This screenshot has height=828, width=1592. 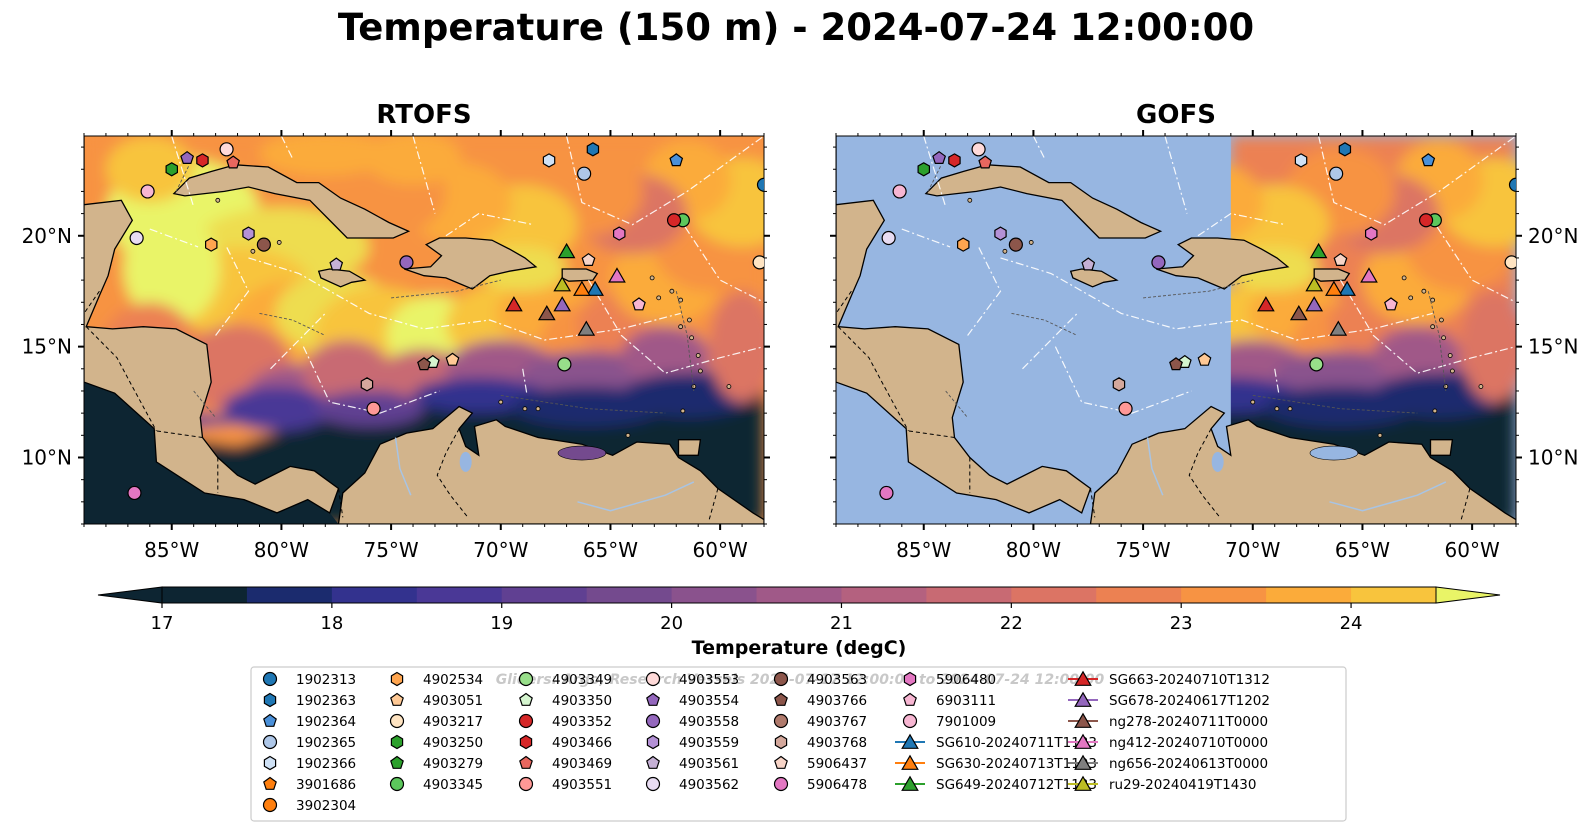 I want to click on legend-label: 4903217, so click(x=453, y=722).